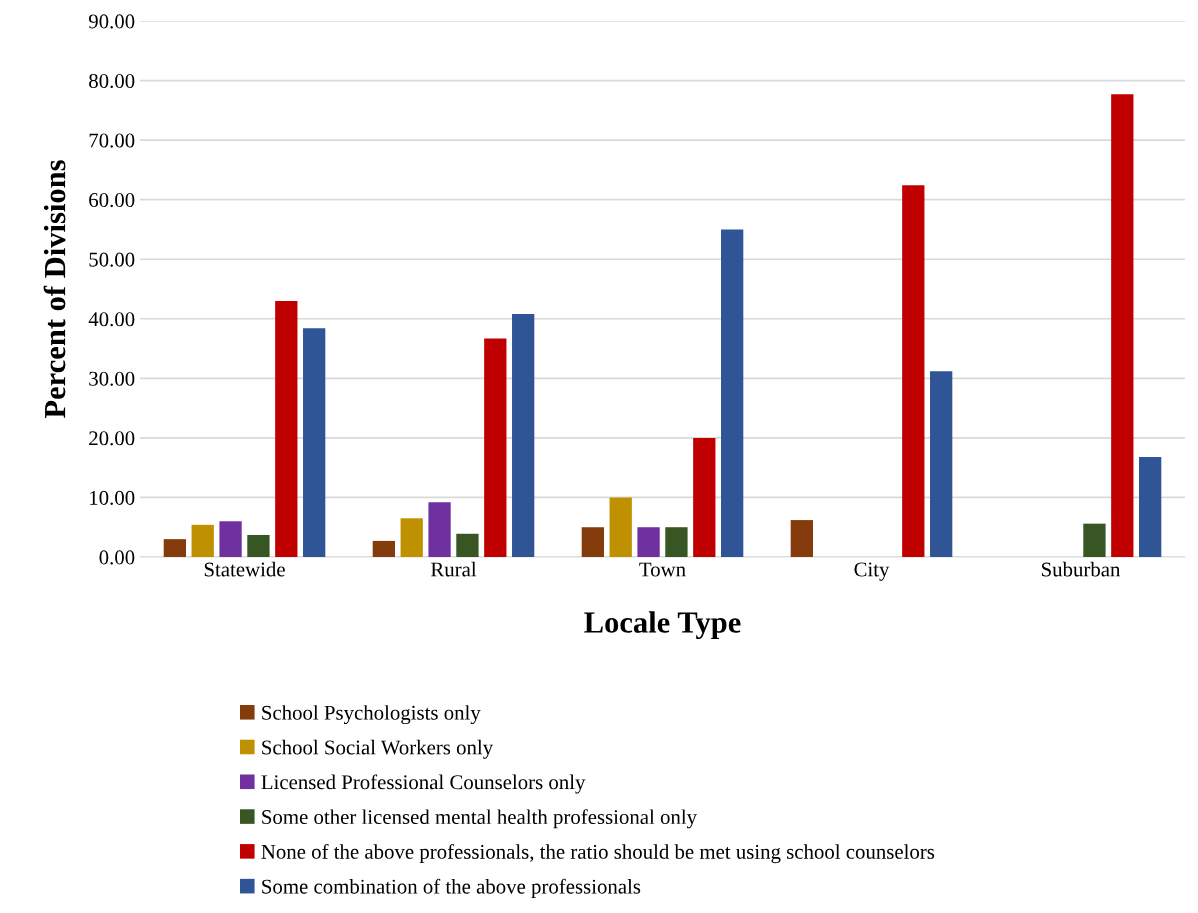 This screenshot has width=1198, height=913. I want to click on y-tick-label: 40.00, so click(111, 319).